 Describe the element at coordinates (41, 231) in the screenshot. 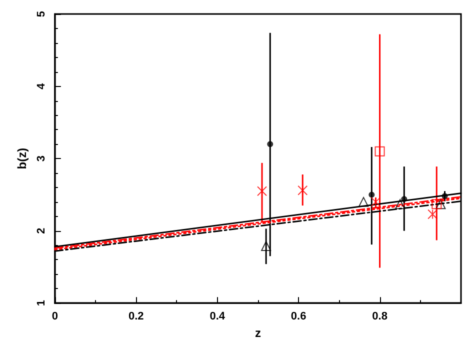

I see `y-tick-label: 2` at that location.